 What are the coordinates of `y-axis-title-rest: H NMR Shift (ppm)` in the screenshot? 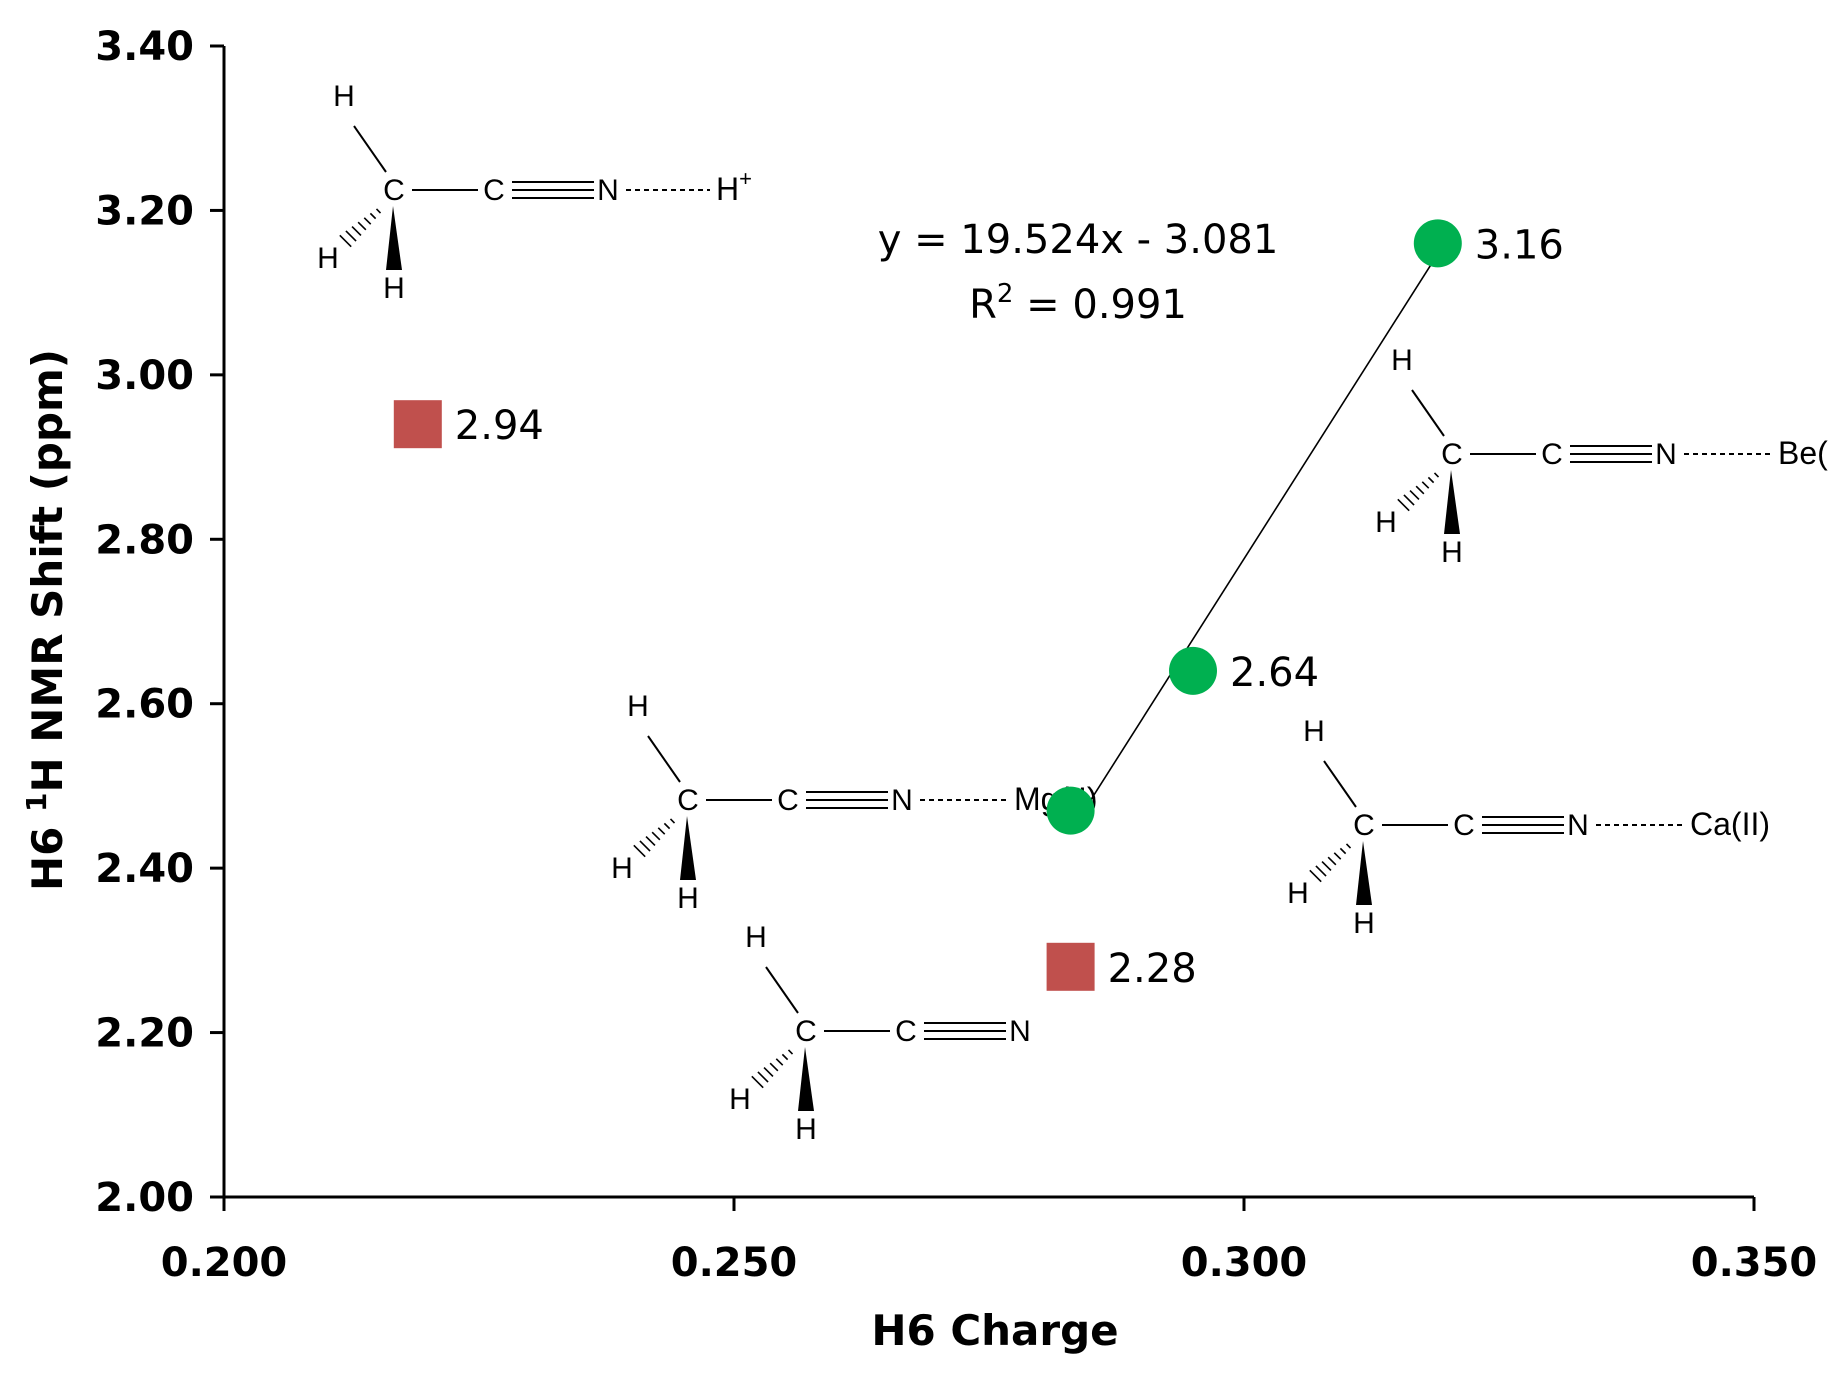 It's located at (47, 570).